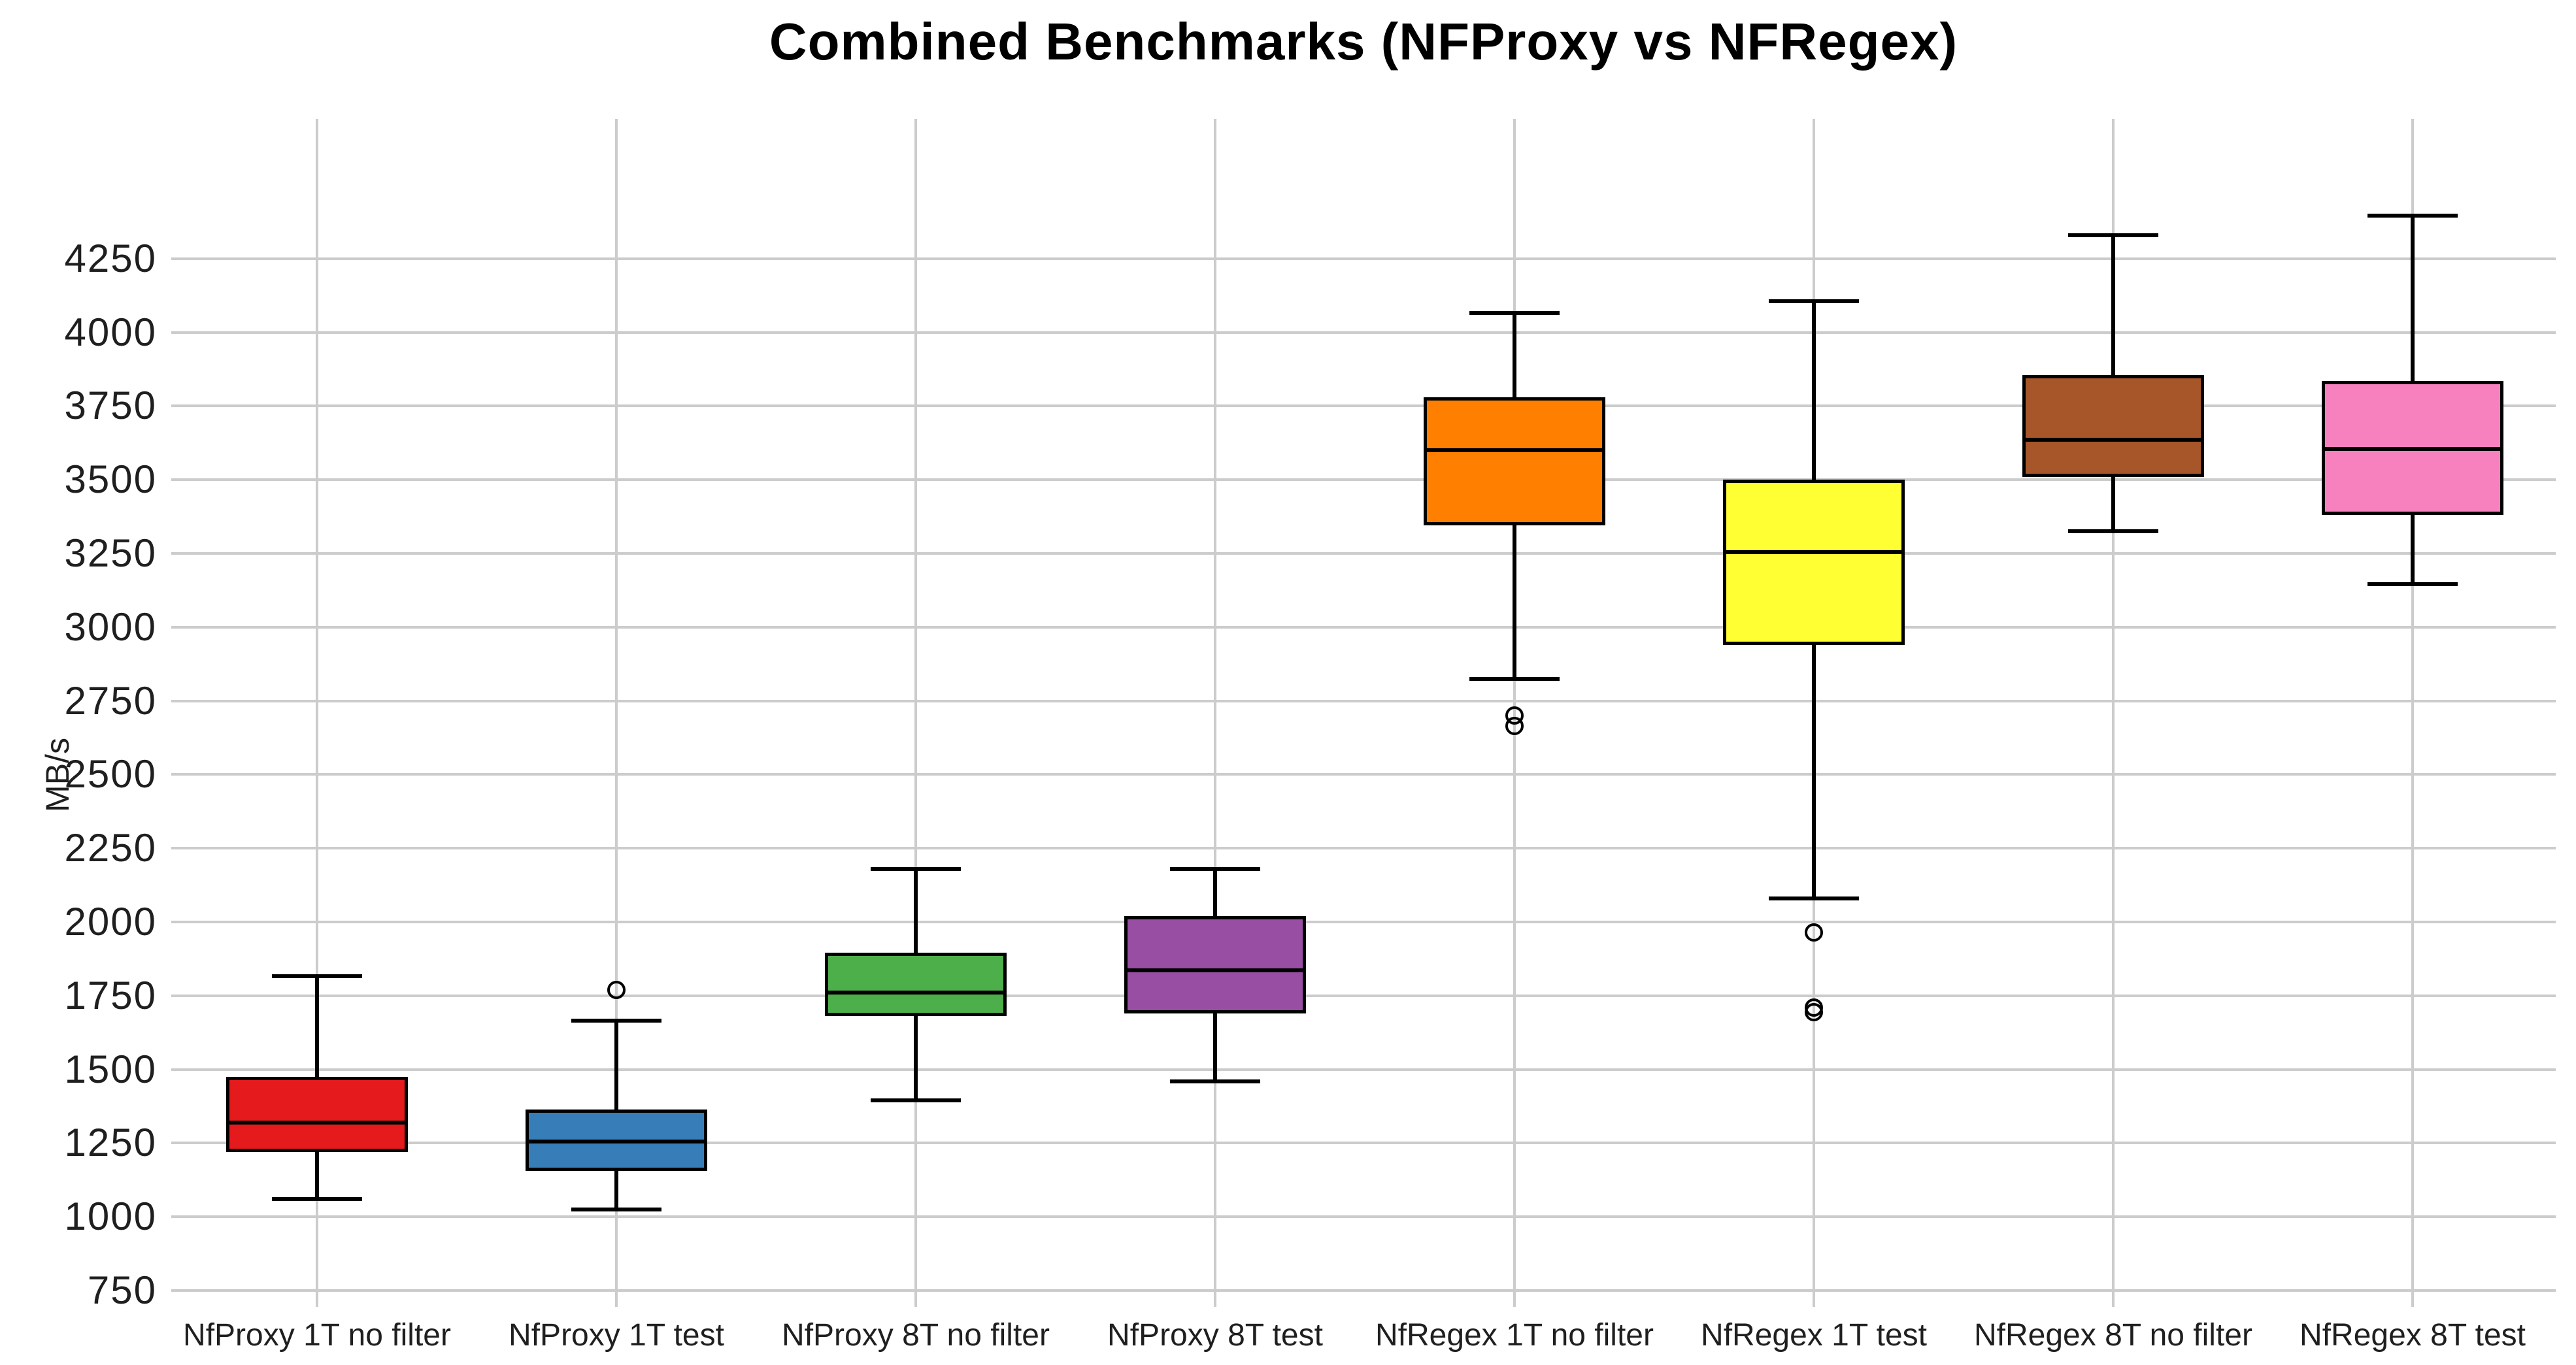 The image size is (2576, 1365). What do you see at coordinates (110, 995) in the screenshot?
I see `y-tick-label: 1750` at bounding box center [110, 995].